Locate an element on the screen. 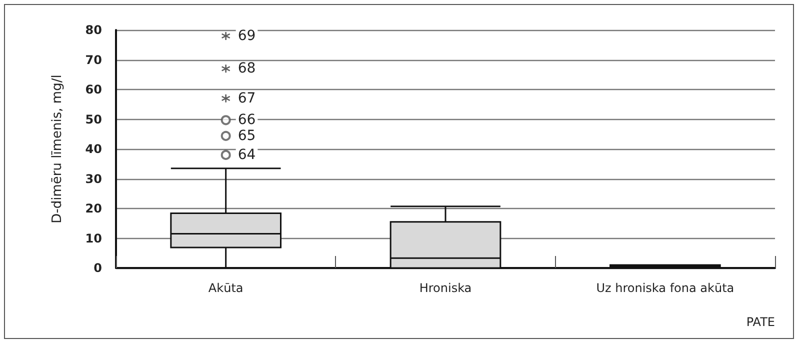 Image resolution: width=800 pixels, height=345 pixels. annotation: 64 is located at coordinates (247, 154).